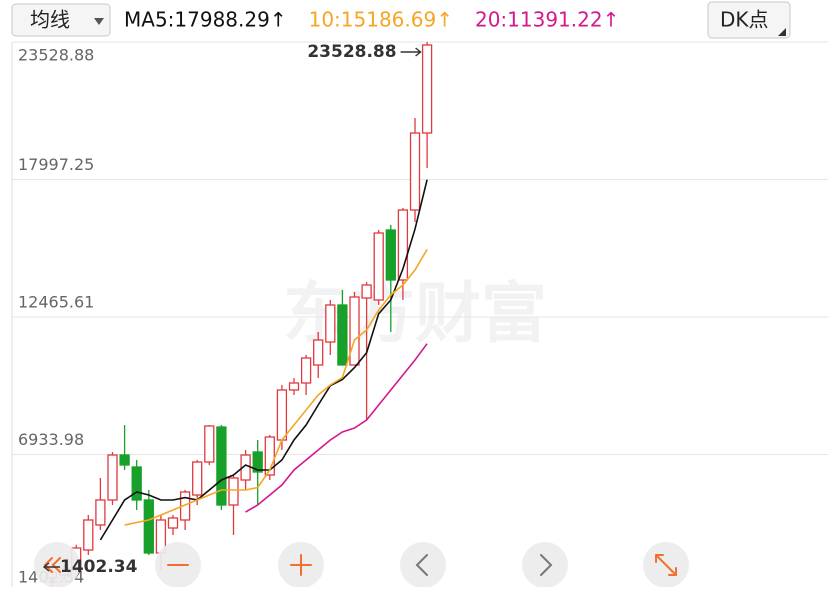 The height and width of the screenshot is (591, 828). I want to click on y-tick-label: 23528.88, so click(56, 55).